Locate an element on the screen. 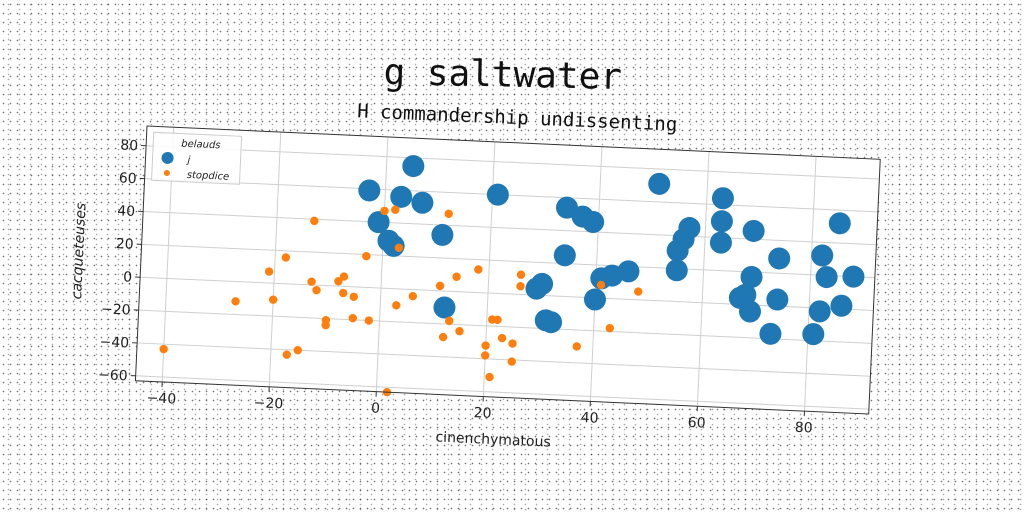 This screenshot has width=1024, height=512. x-tick-label: 40 is located at coordinates (589, 418).